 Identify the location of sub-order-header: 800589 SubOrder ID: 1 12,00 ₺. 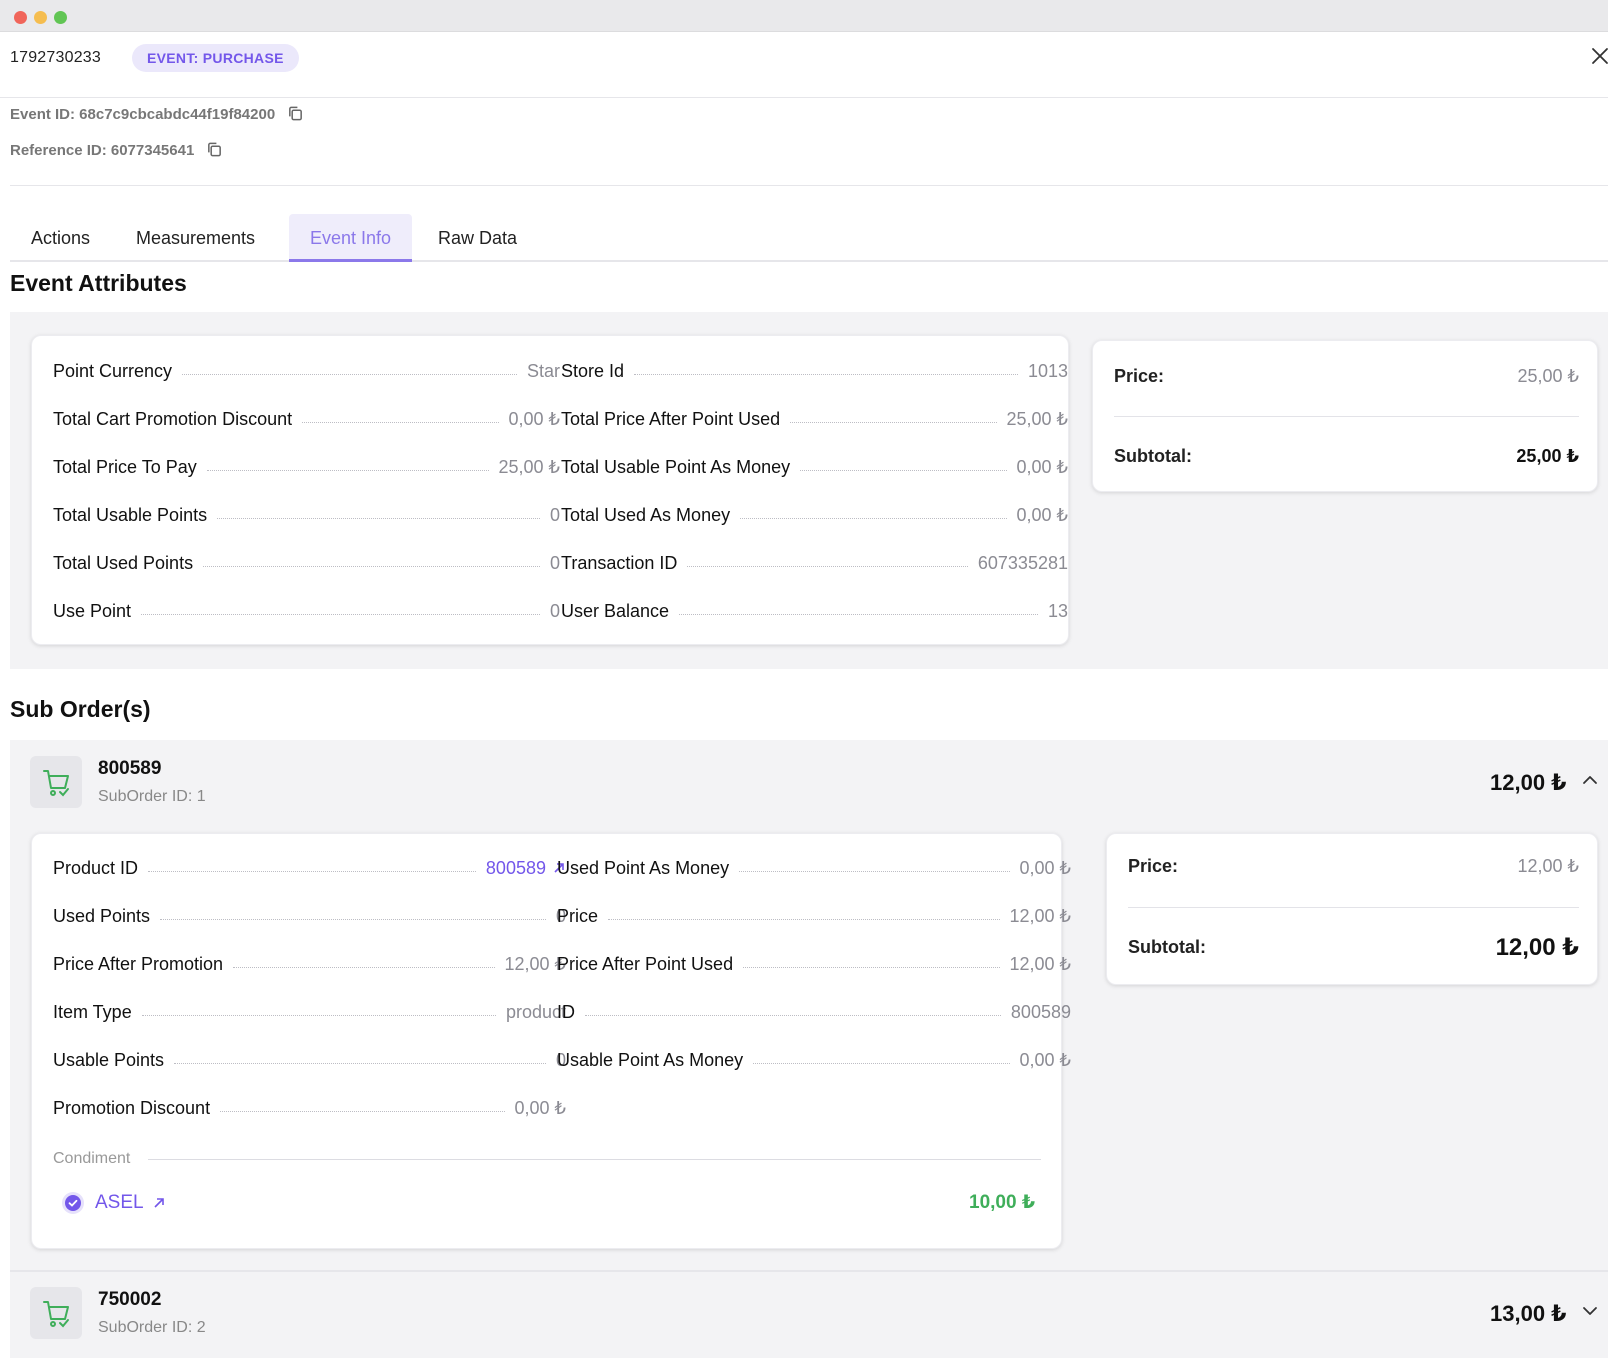
(809, 785).